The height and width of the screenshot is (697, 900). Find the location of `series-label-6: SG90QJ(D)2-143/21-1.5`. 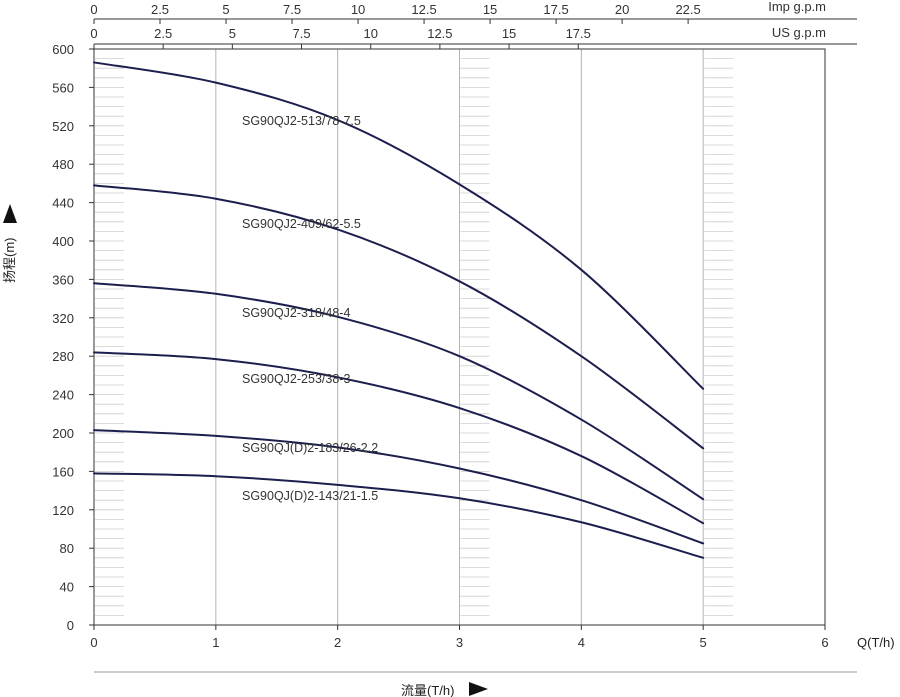

series-label-6: SG90QJ(D)2-143/21-1.5 is located at coordinates (310, 496).